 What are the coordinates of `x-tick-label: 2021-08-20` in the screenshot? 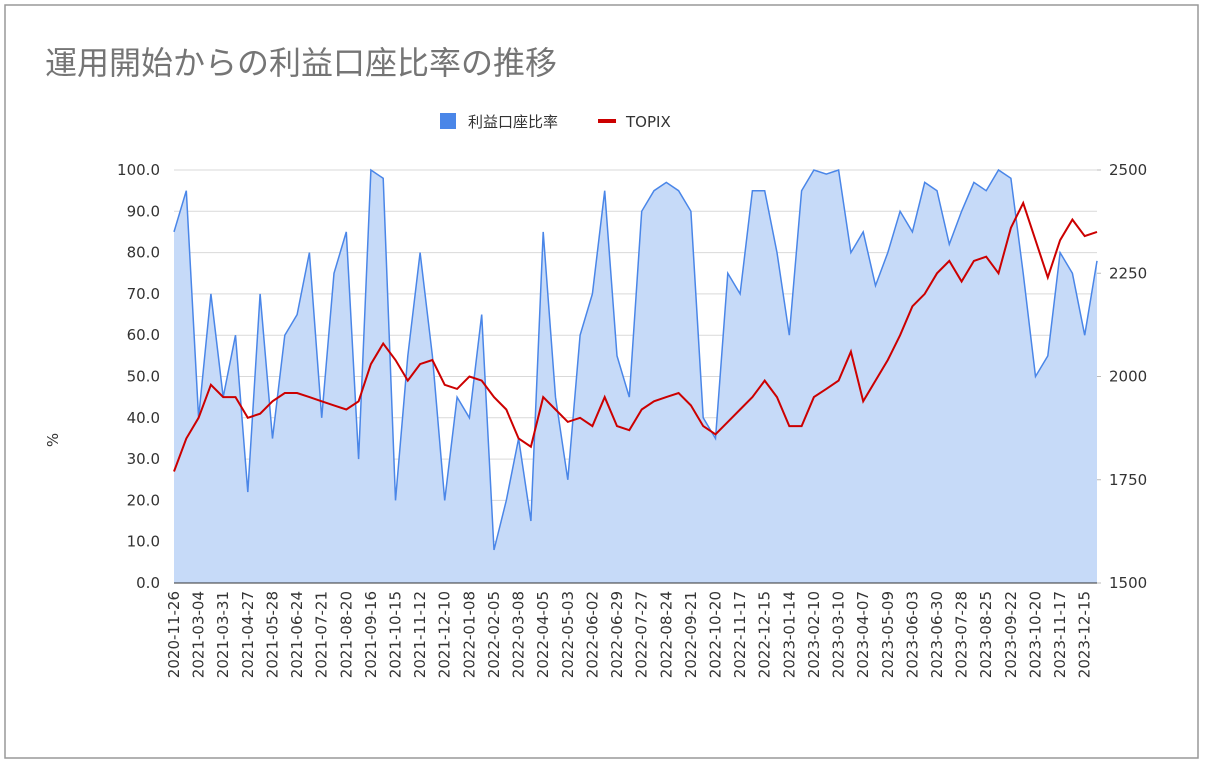 It's located at (346, 634).